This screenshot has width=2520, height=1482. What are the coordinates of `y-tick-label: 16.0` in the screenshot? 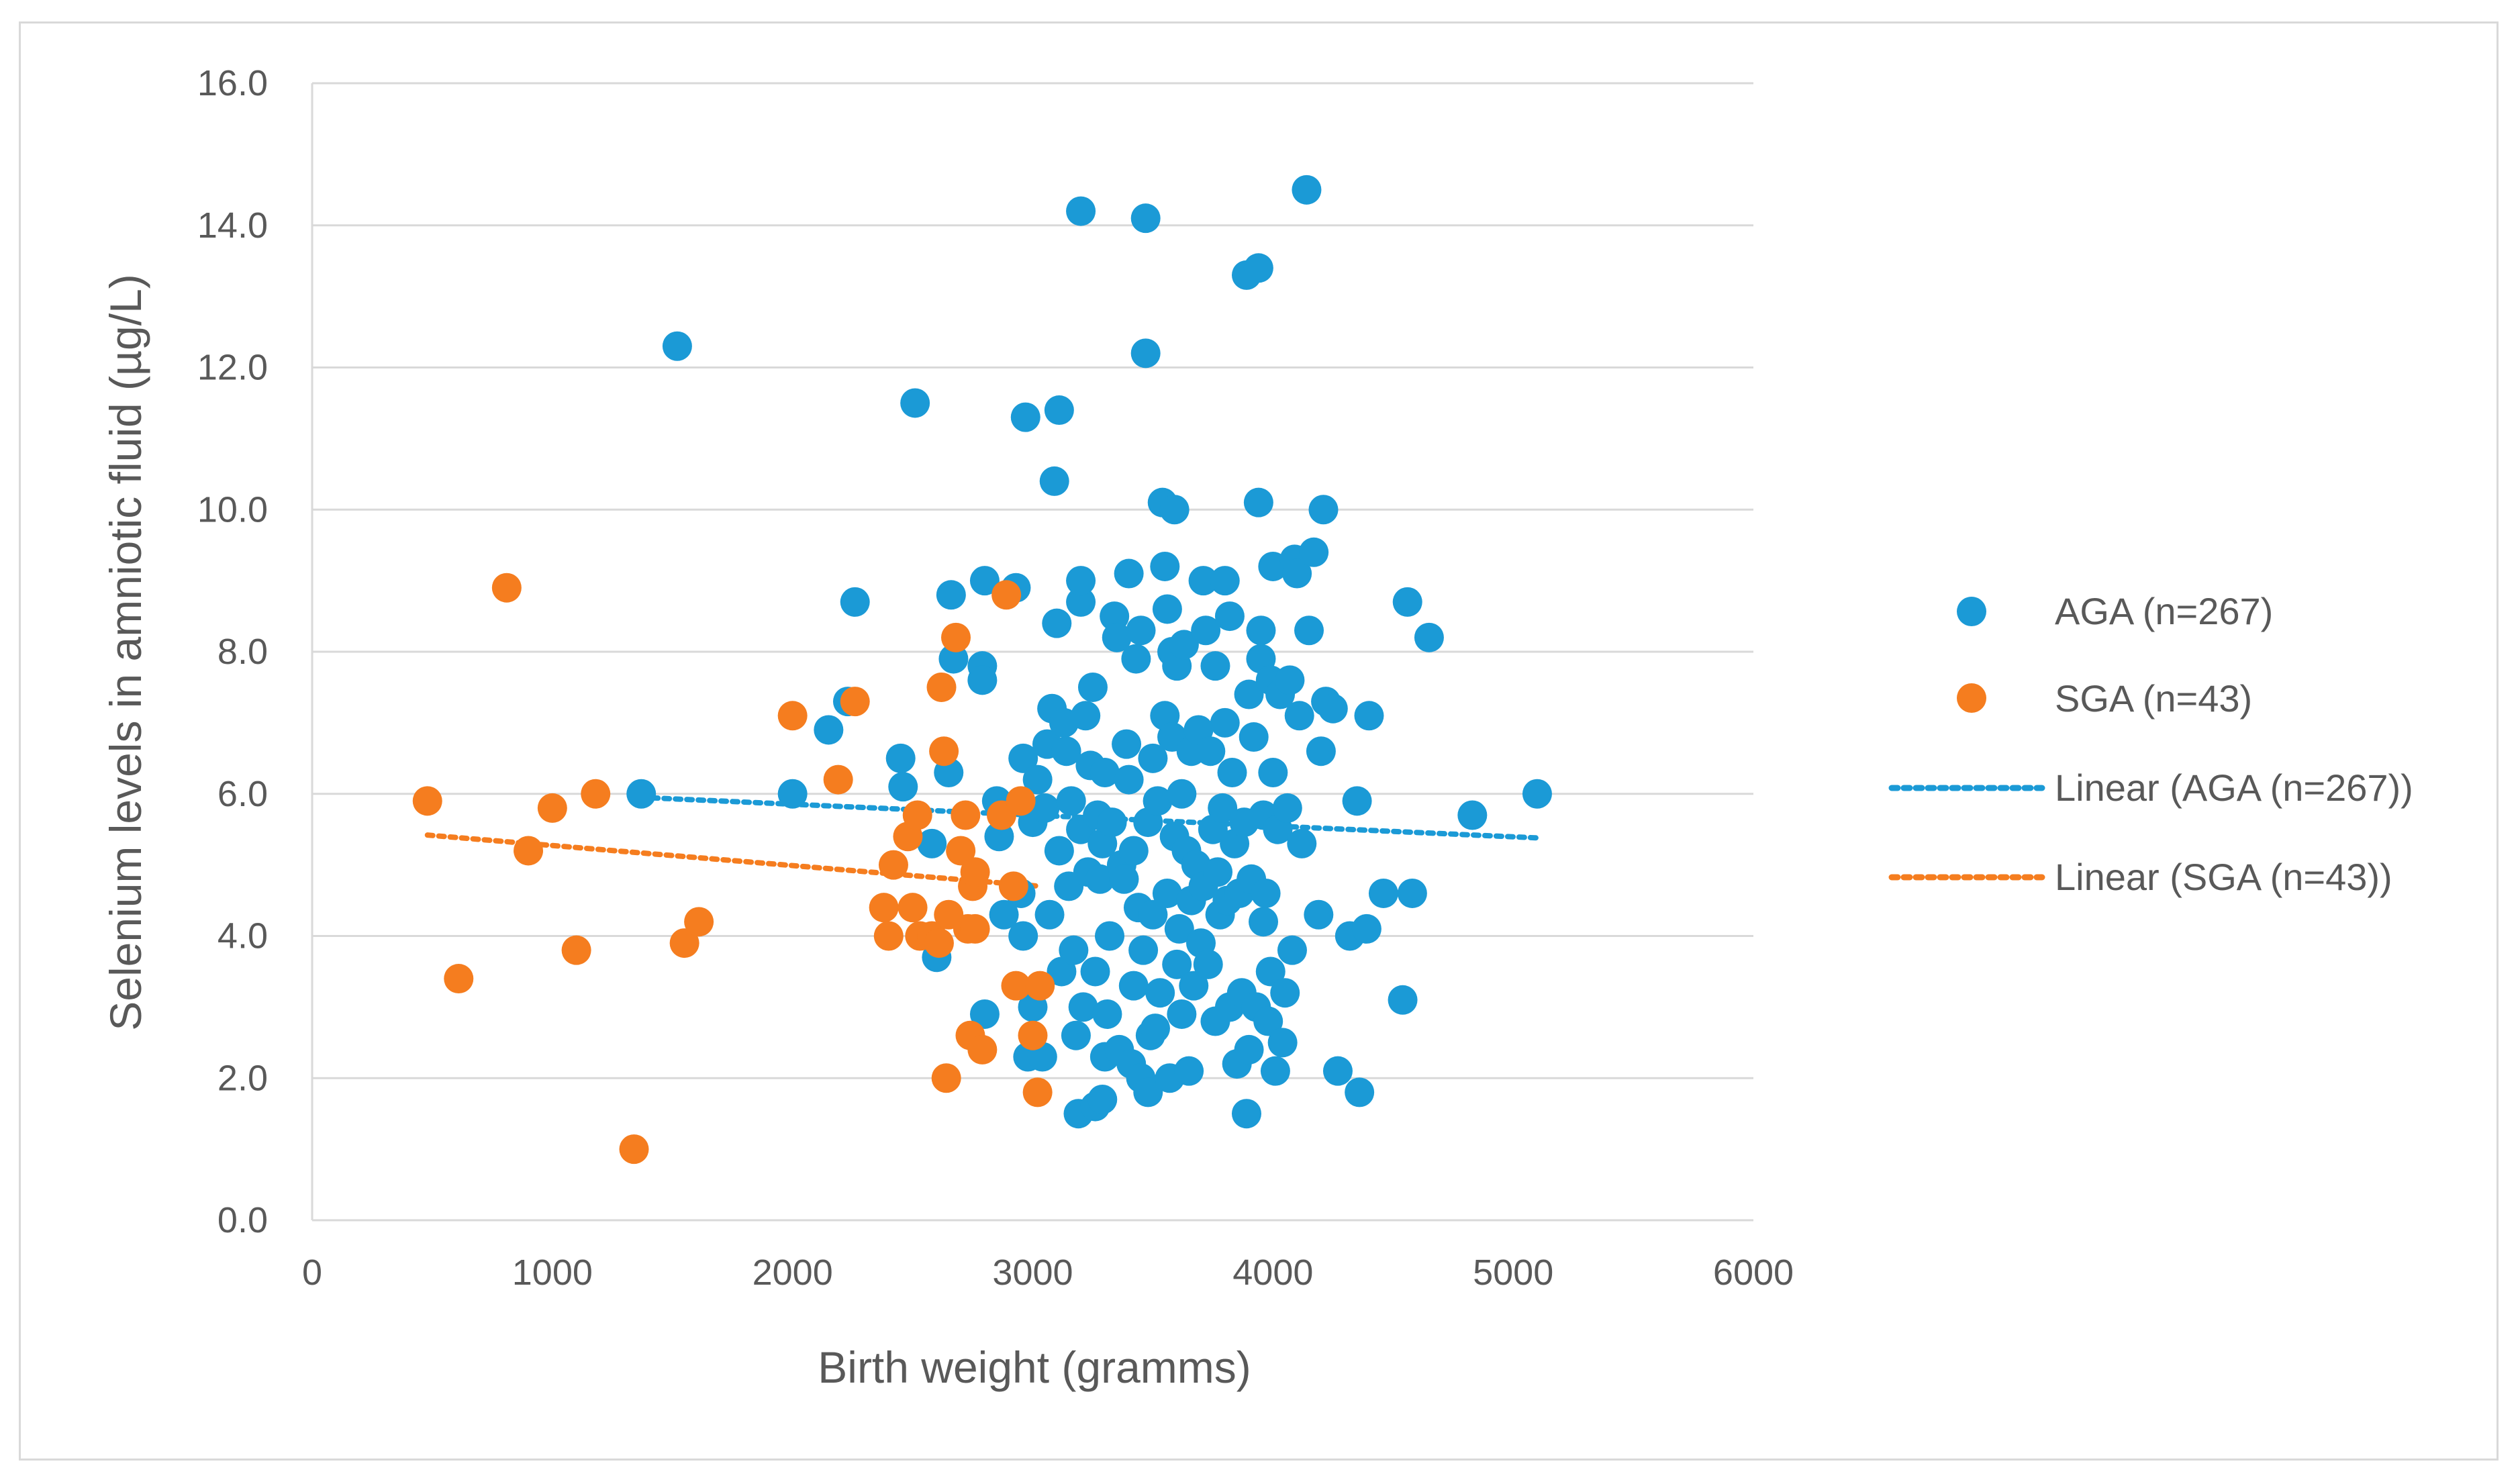 It's located at (232, 83).